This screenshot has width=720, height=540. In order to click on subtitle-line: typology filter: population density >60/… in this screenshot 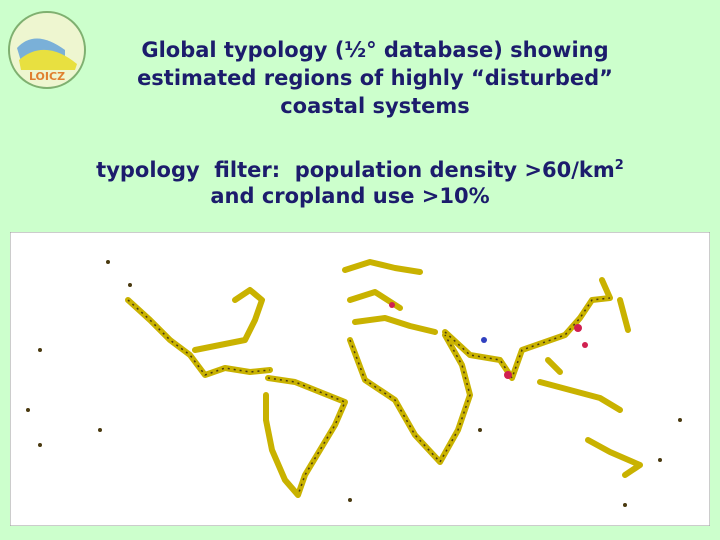, I will do `click(360, 168)`.